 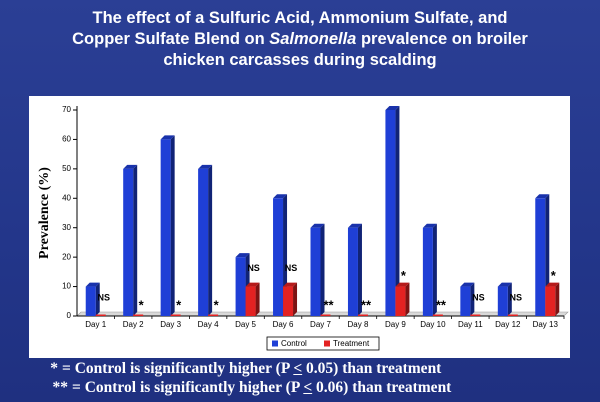 What do you see at coordinates (358, 324) in the screenshot?
I see `x-tick-label: Day 8` at bounding box center [358, 324].